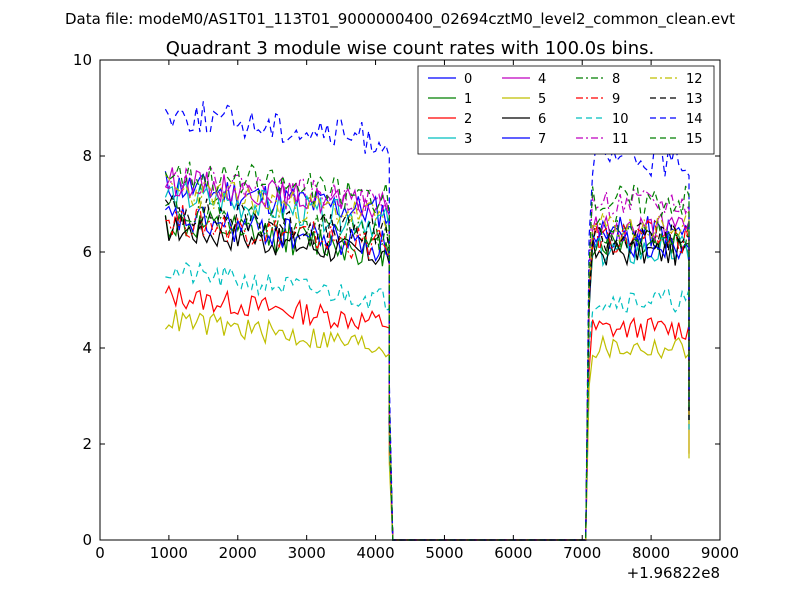 This screenshot has width=800, height=600. What do you see at coordinates (444, 553) in the screenshot?
I see `x-tick-label: 5000` at bounding box center [444, 553].